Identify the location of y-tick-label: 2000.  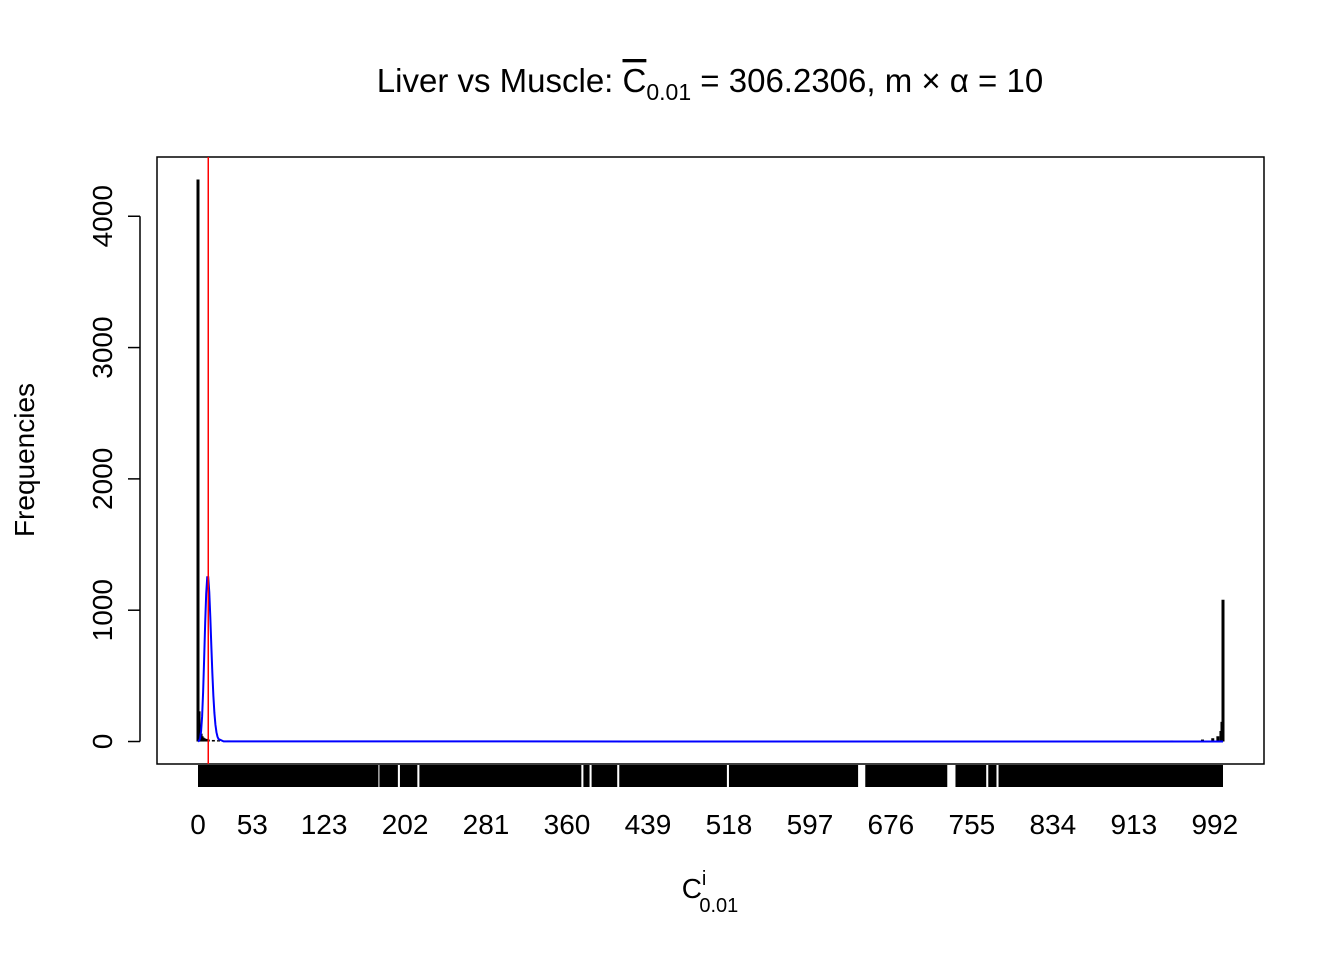
(102, 479).